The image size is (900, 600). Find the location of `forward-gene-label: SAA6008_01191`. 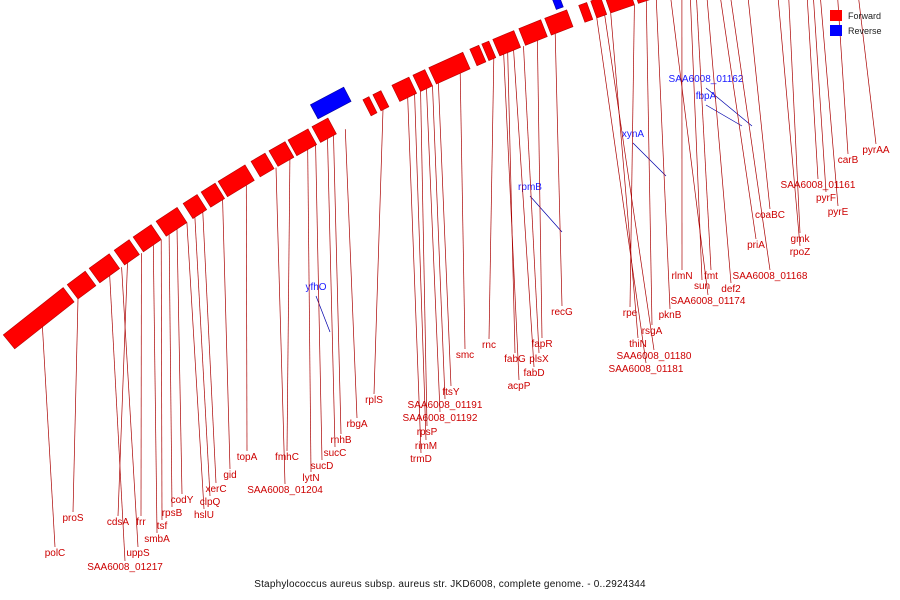

forward-gene-label: SAA6008_01191 is located at coordinates (445, 405).